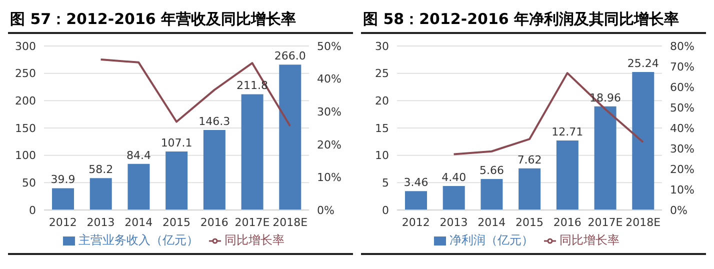 Image resolution: width=714 pixels, height=269 pixels. I want to click on y2-tick-label: 70%, so click(682, 67).